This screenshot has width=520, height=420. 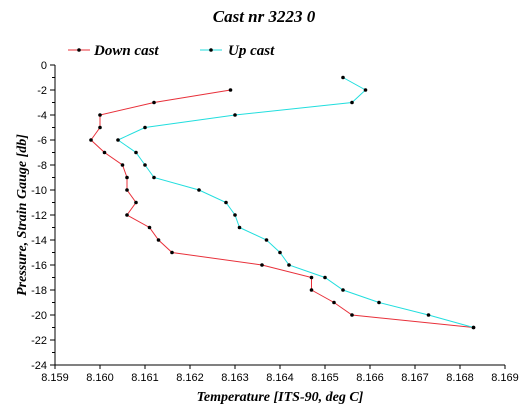 I want to click on legend: Down cast Up cast, so click(x=171, y=51).